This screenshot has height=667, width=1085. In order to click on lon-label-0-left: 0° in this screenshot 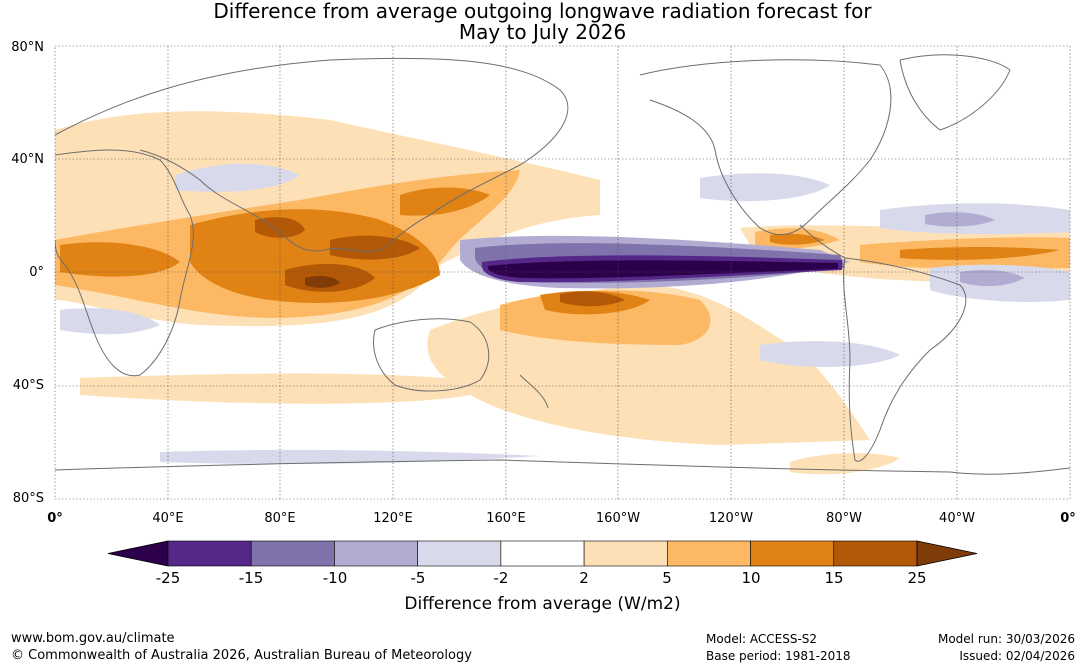, I will do `click(55, 518)`.